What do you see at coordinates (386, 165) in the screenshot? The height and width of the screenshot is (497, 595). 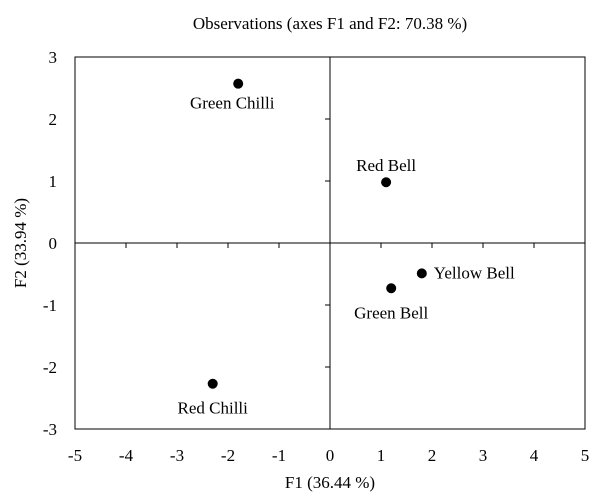 I see `point-label: Red Bell` at bounding box center [386, 165].